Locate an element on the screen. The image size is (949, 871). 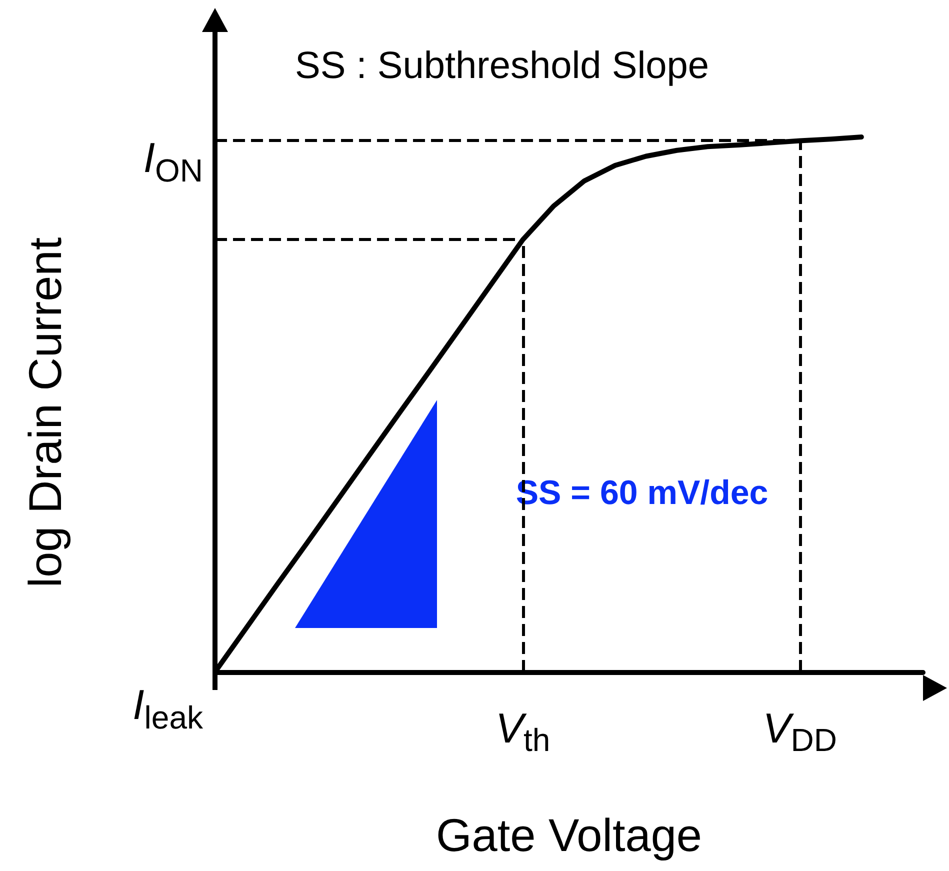
text: I$_{leak}$ is located at coordinates (167, 709).